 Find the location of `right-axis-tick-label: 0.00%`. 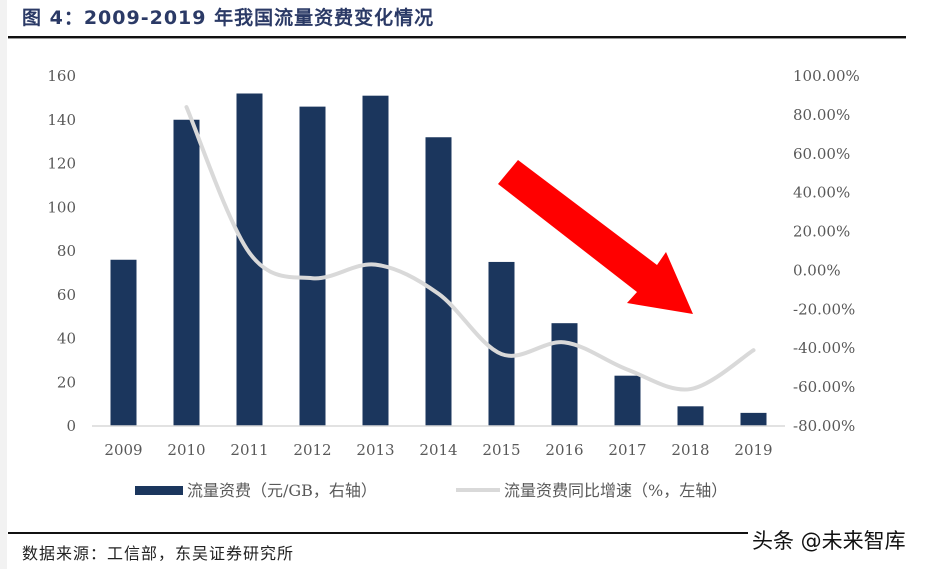

right-axis-tick-label: 0.00% is located at coordinates (817, 270).